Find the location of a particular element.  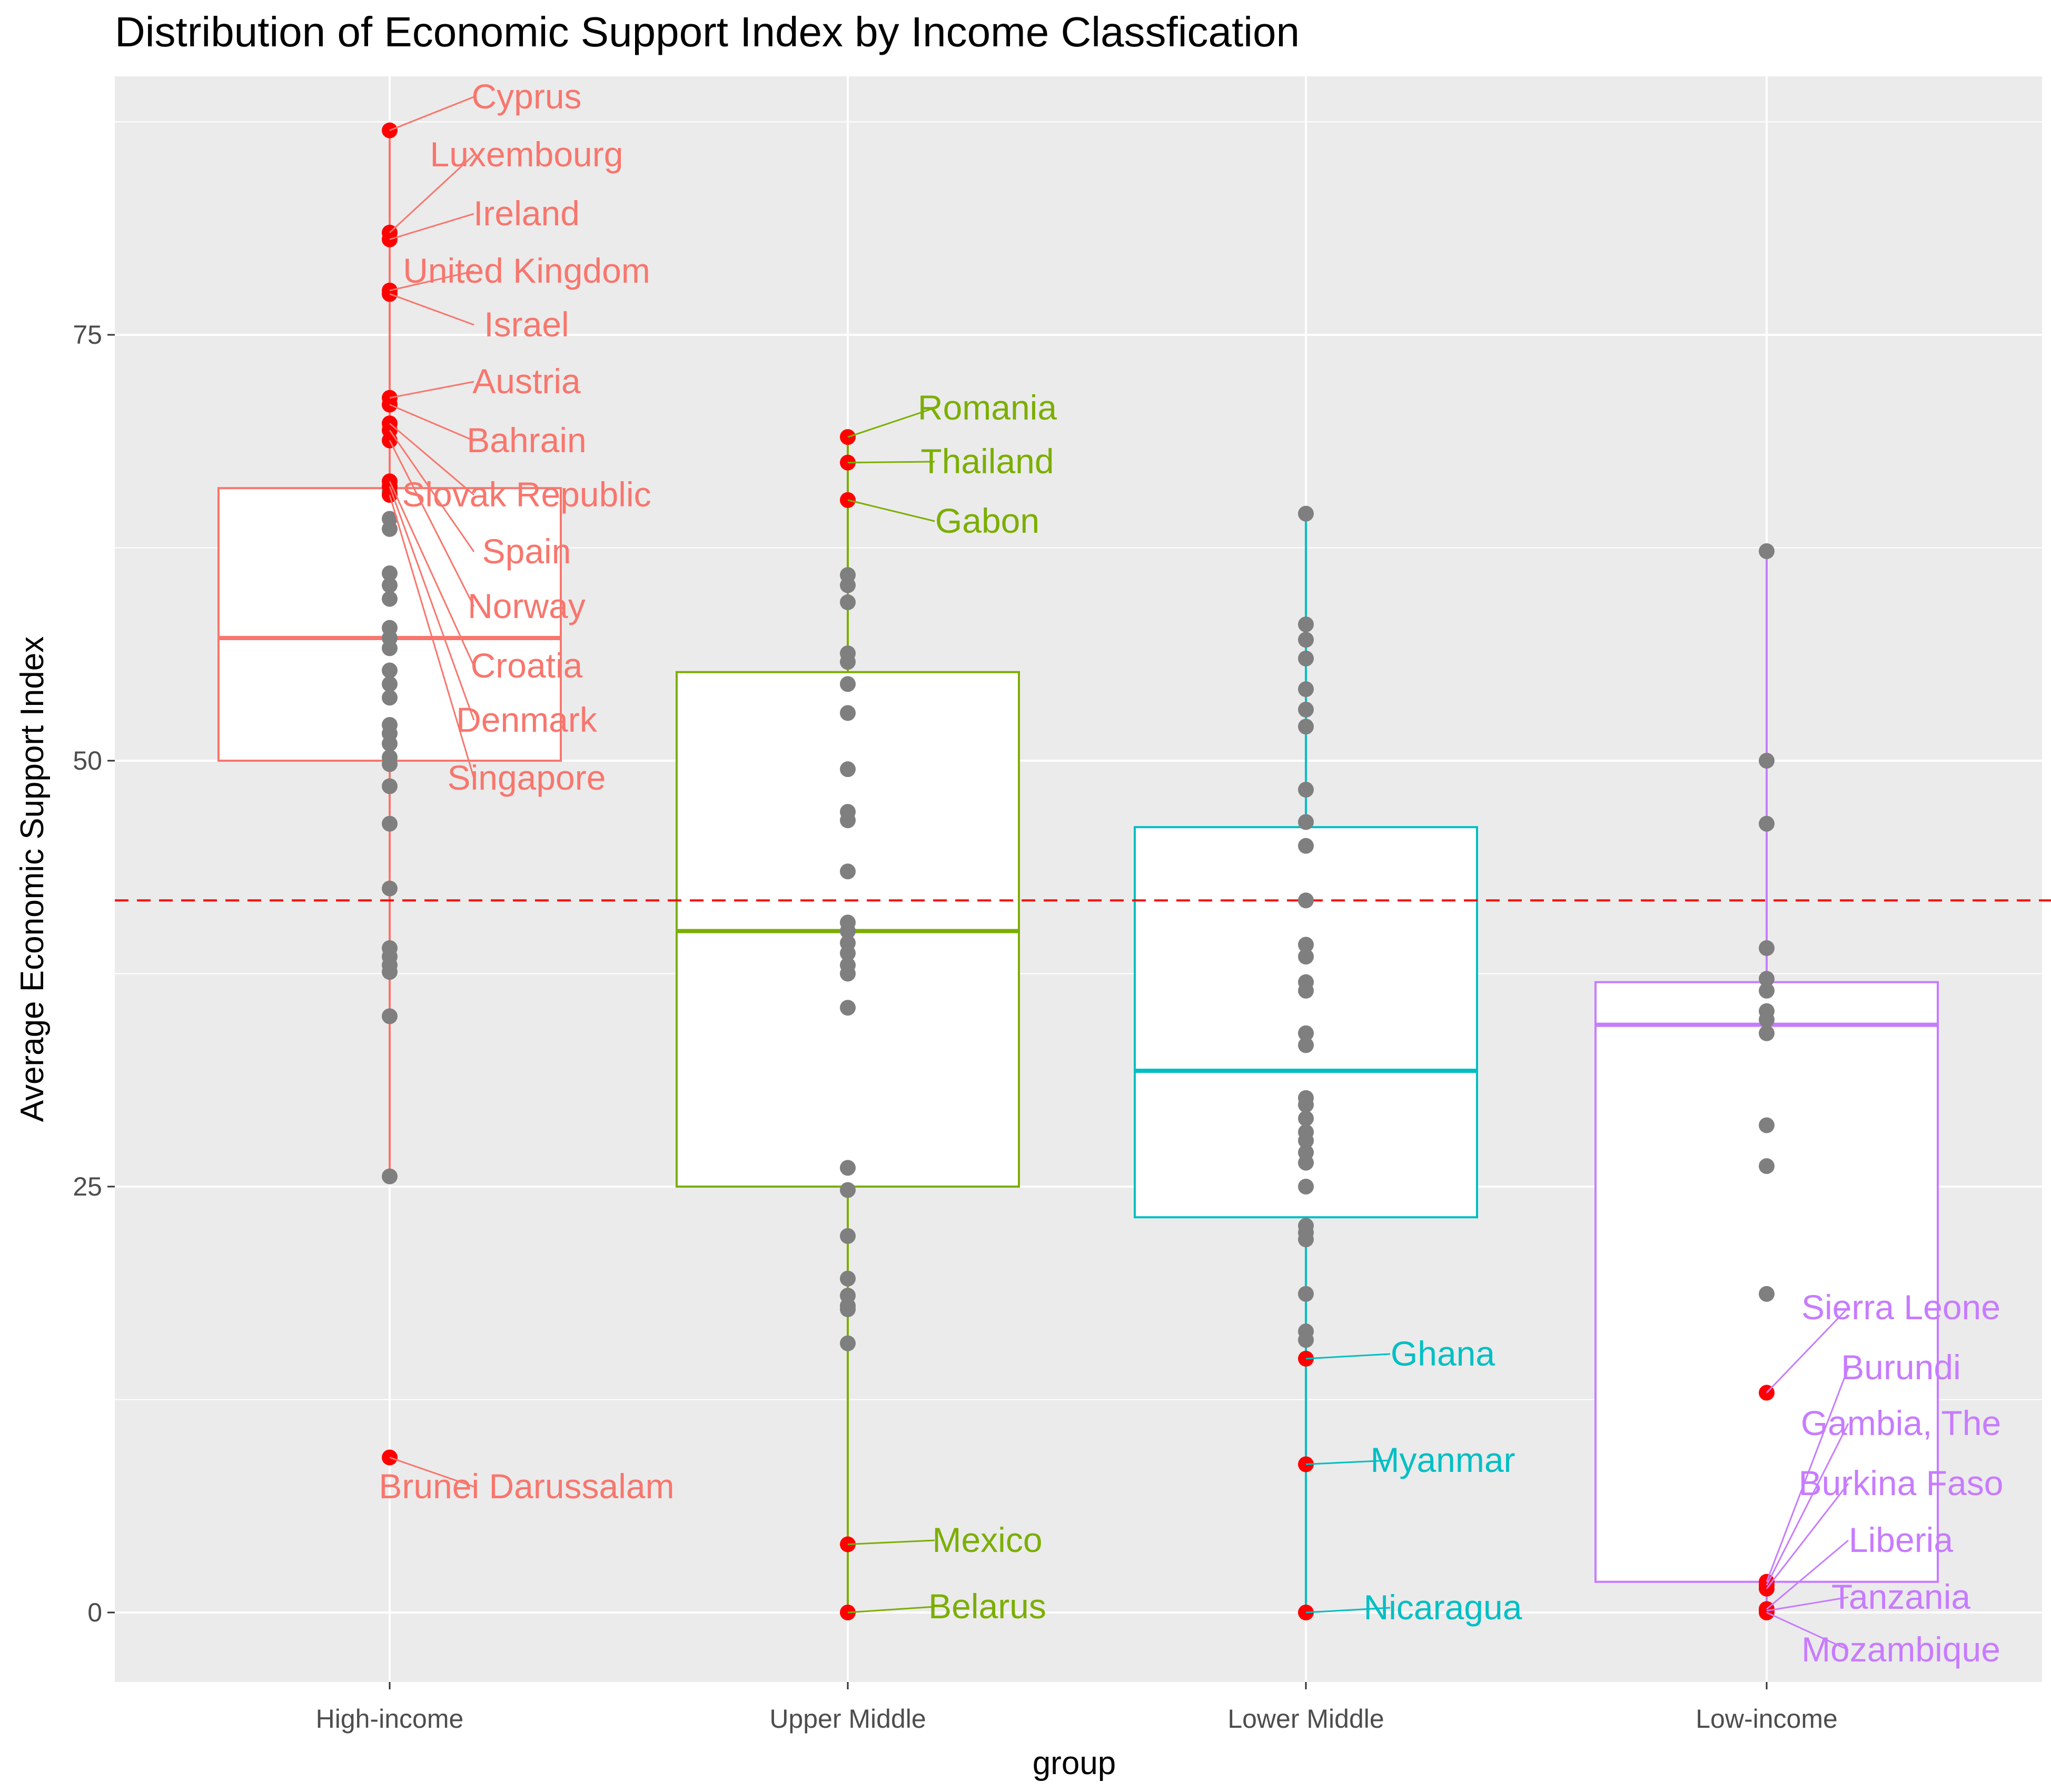

y-tick-label: 0 is located at coordinates (95, 1613).